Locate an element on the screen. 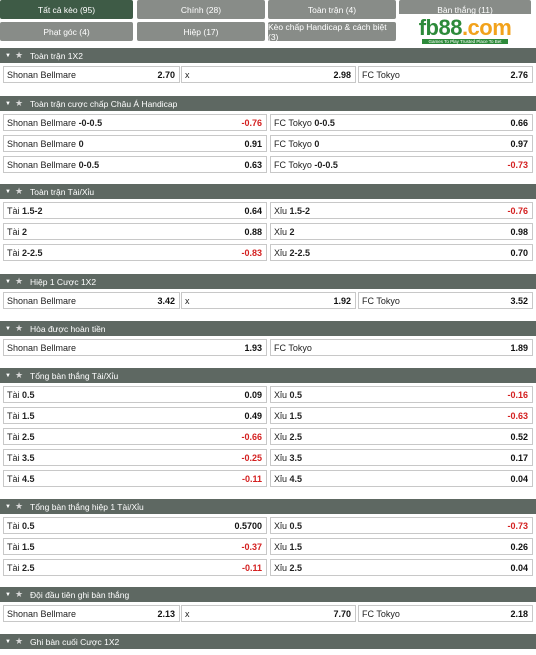 The height and width of the screenshot is (655, 536). section-header-tong-ban-thang-tai-xiu: ▼ ★ Tổng bàn thắng Tài/Xỉu is located at coordinates (268, 375).